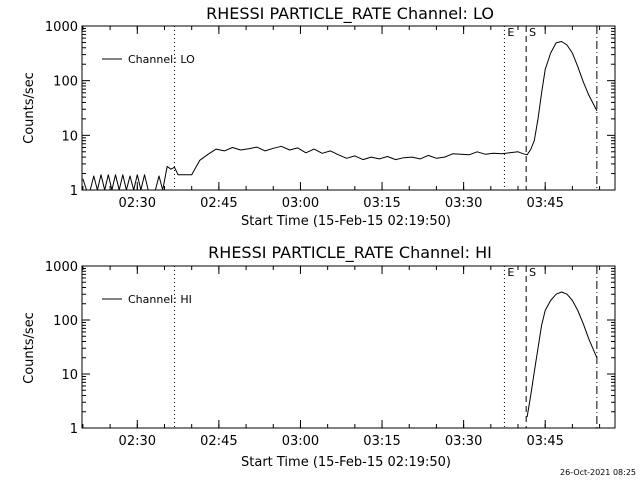 The height and width of the screenshot is (484, 640). What do you see at coordinates (65, 82) in the screenshot?
I see `lo-y-tick-label: 100` at bounding box center [65, 82].